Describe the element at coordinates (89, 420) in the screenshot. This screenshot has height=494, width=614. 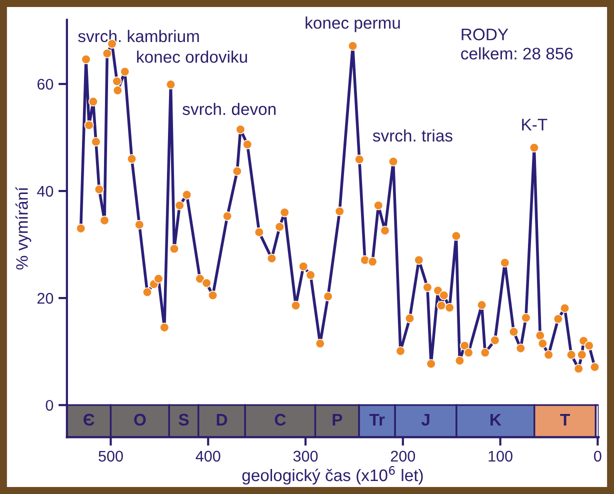
I see `band-label: Є` at that location.